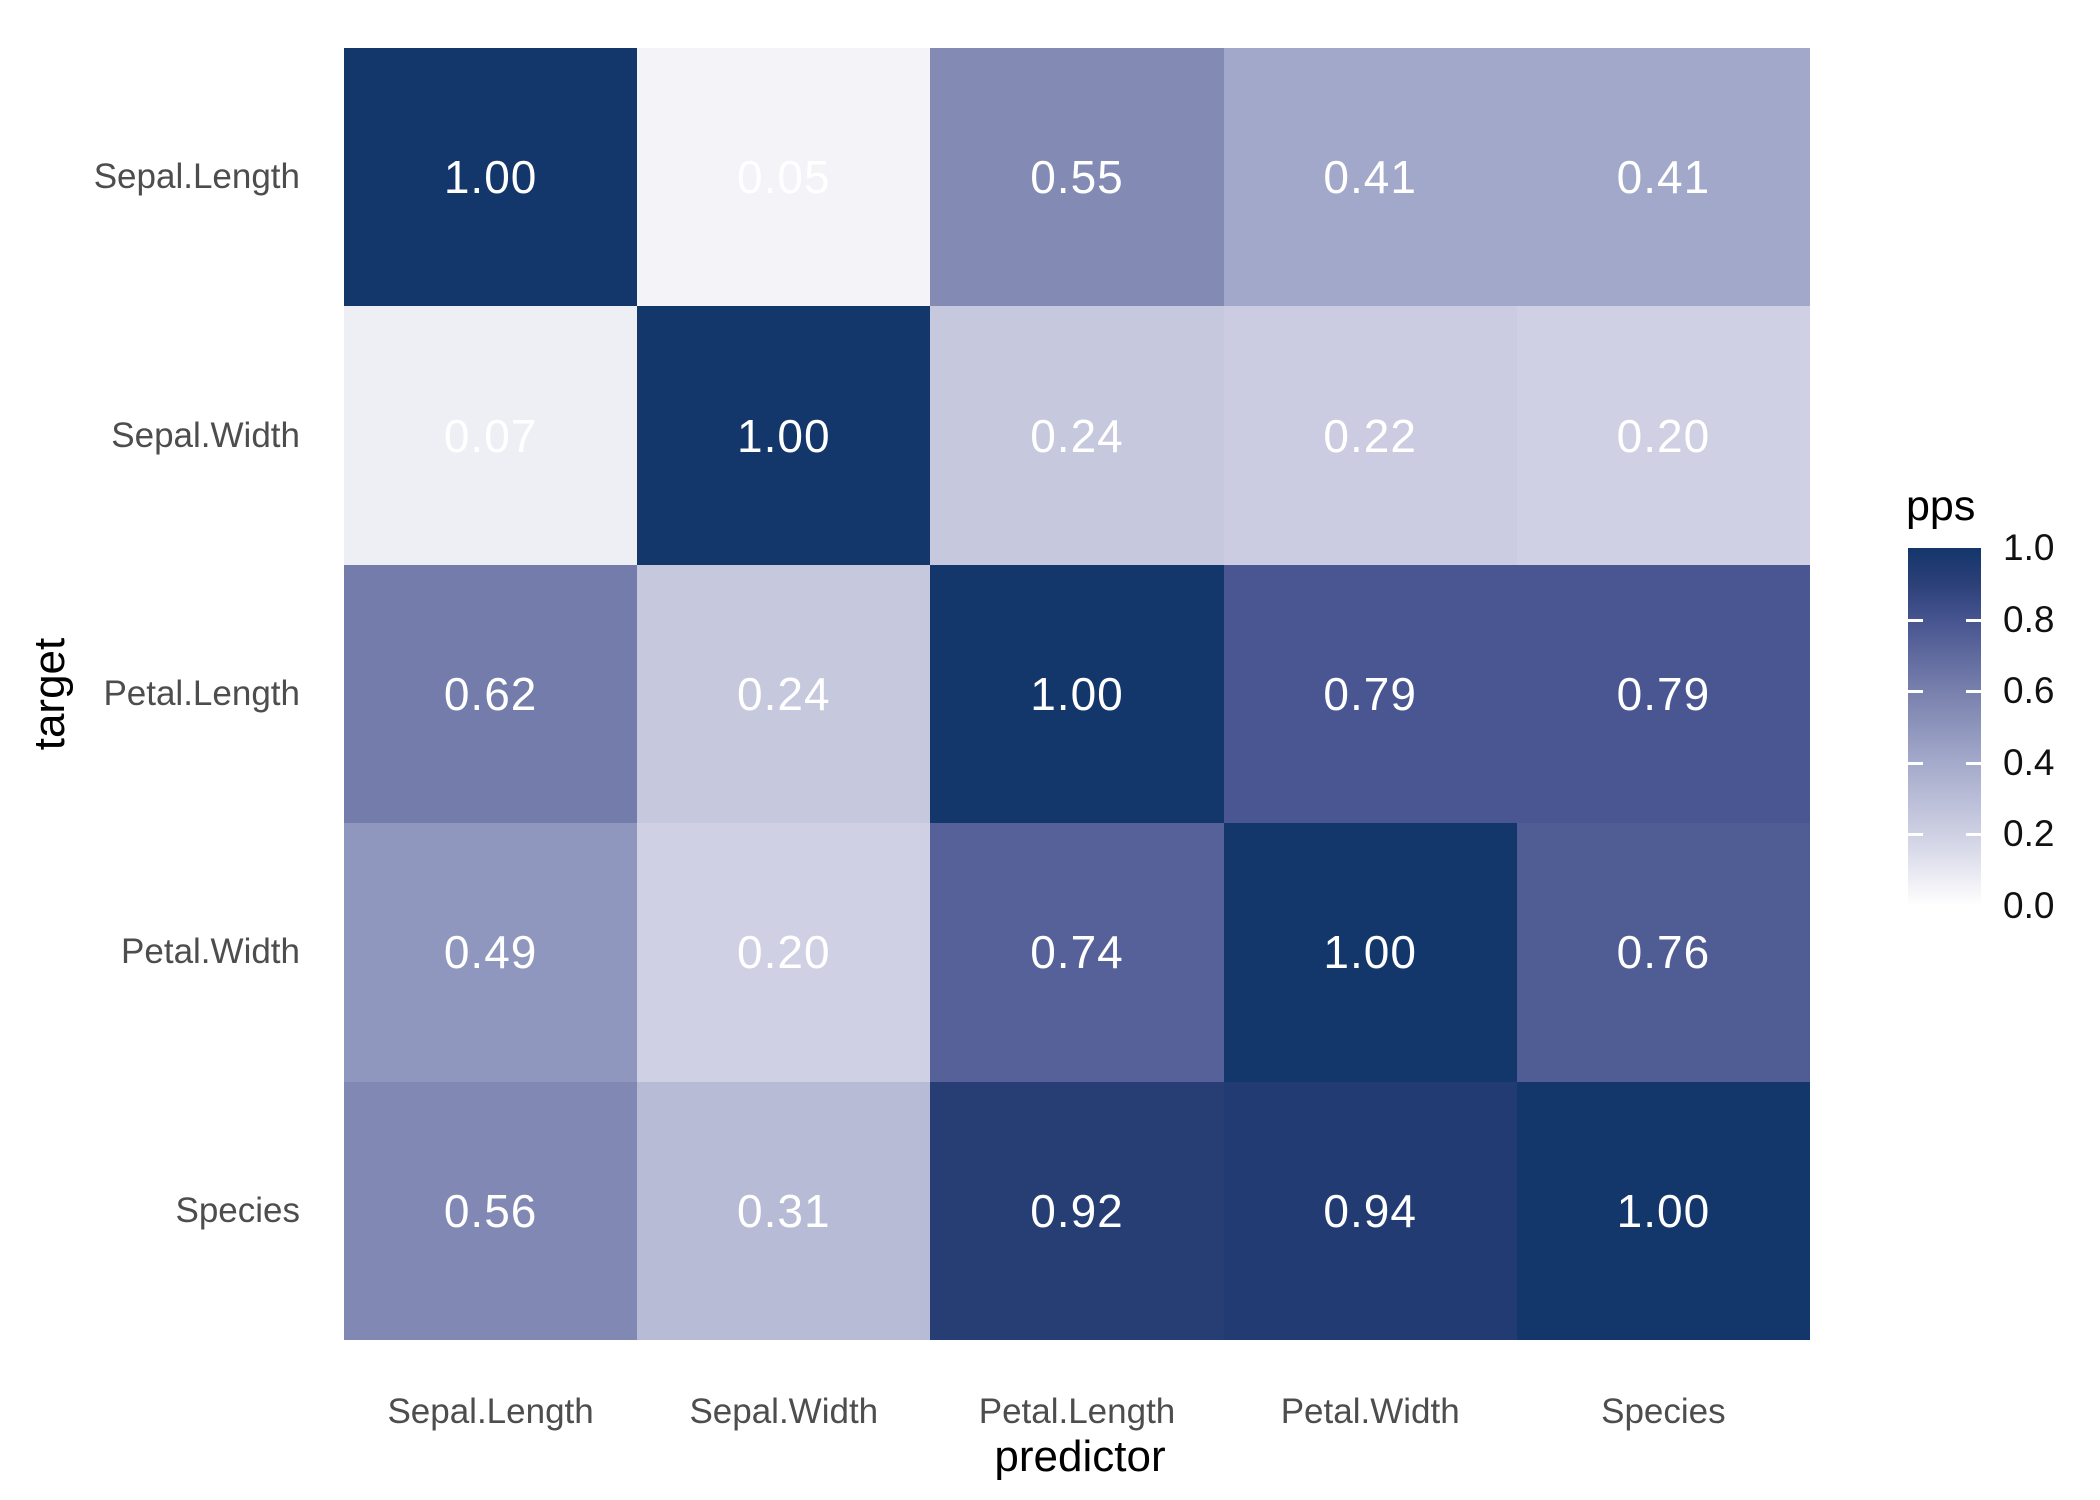  What do you see at coordinates (2029, 619) in the screenshot?
I see `legend-tick-label: 0.8` at bounding box center [2029, 619].